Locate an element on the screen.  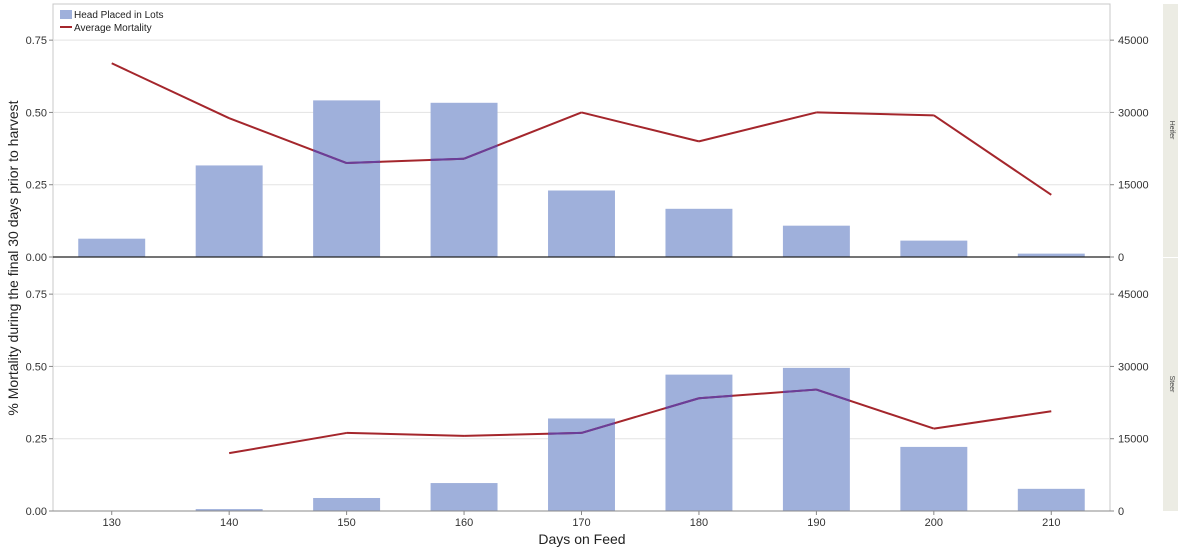
x-axis-tick-label: 190 is located at coordinates (816, 523).